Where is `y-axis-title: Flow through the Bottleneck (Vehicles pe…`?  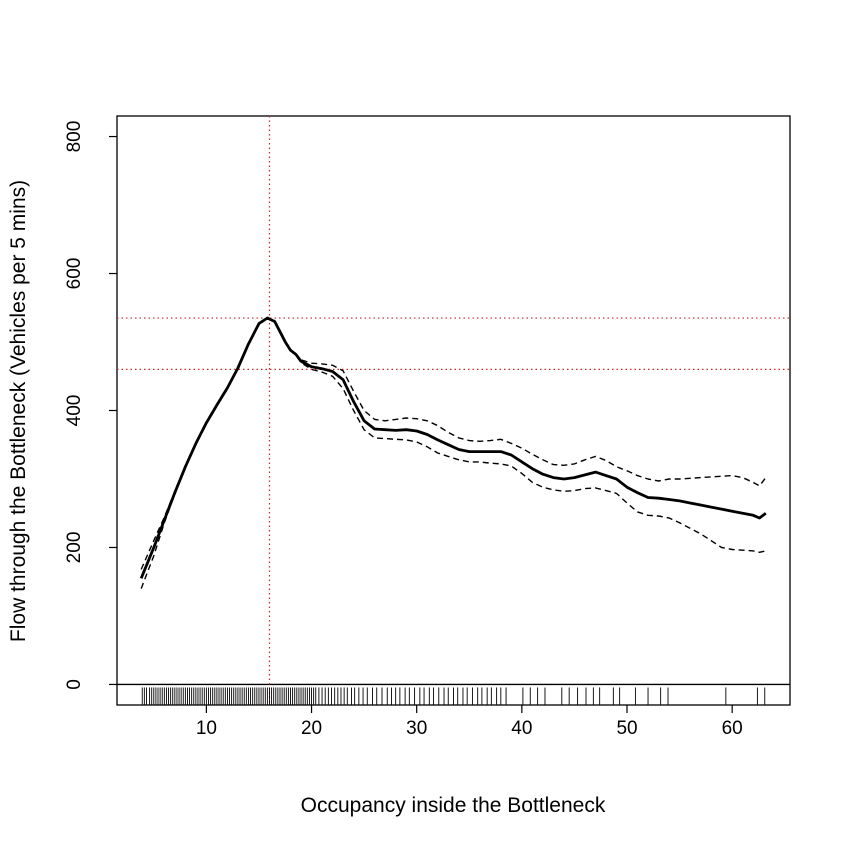
y-axis-title: Flow through the Bottleneck (Vehicles pe… is located at coordinates (18, 411).